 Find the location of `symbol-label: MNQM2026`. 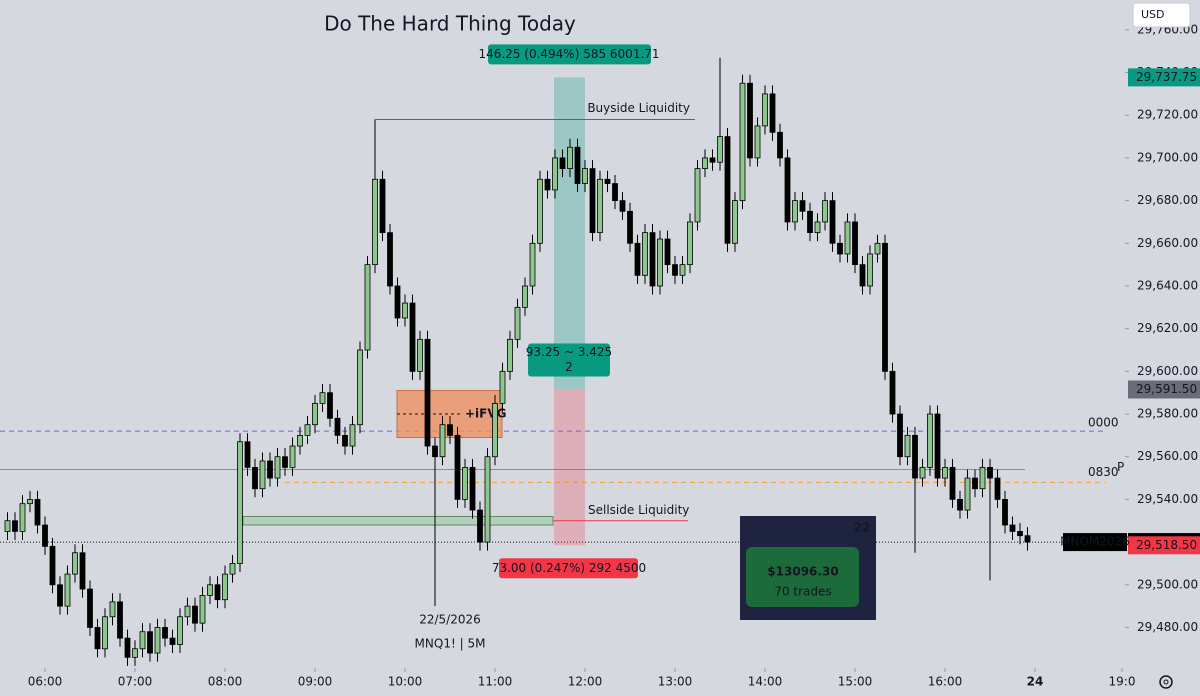

symbol-label: MNQM2026 is located at coordinates (1095, 542).